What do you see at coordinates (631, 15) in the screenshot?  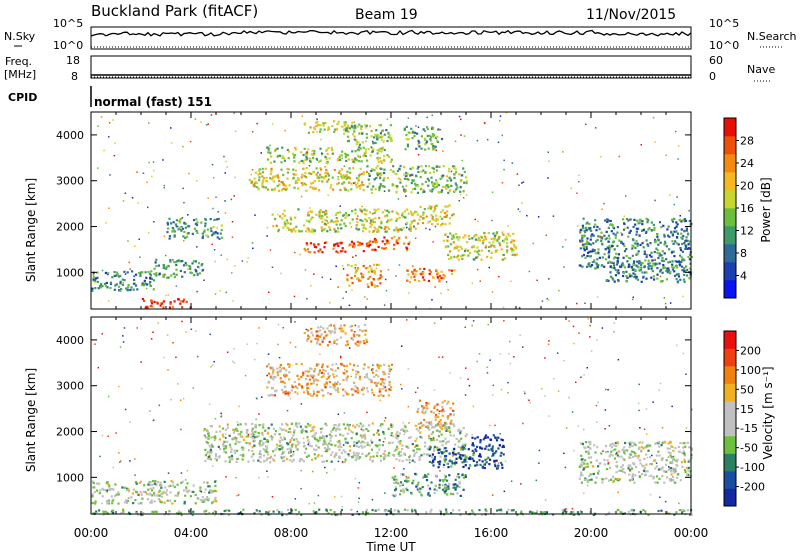 I see `date-label: 11/Nov/2015` at bounding box center [631, 15].